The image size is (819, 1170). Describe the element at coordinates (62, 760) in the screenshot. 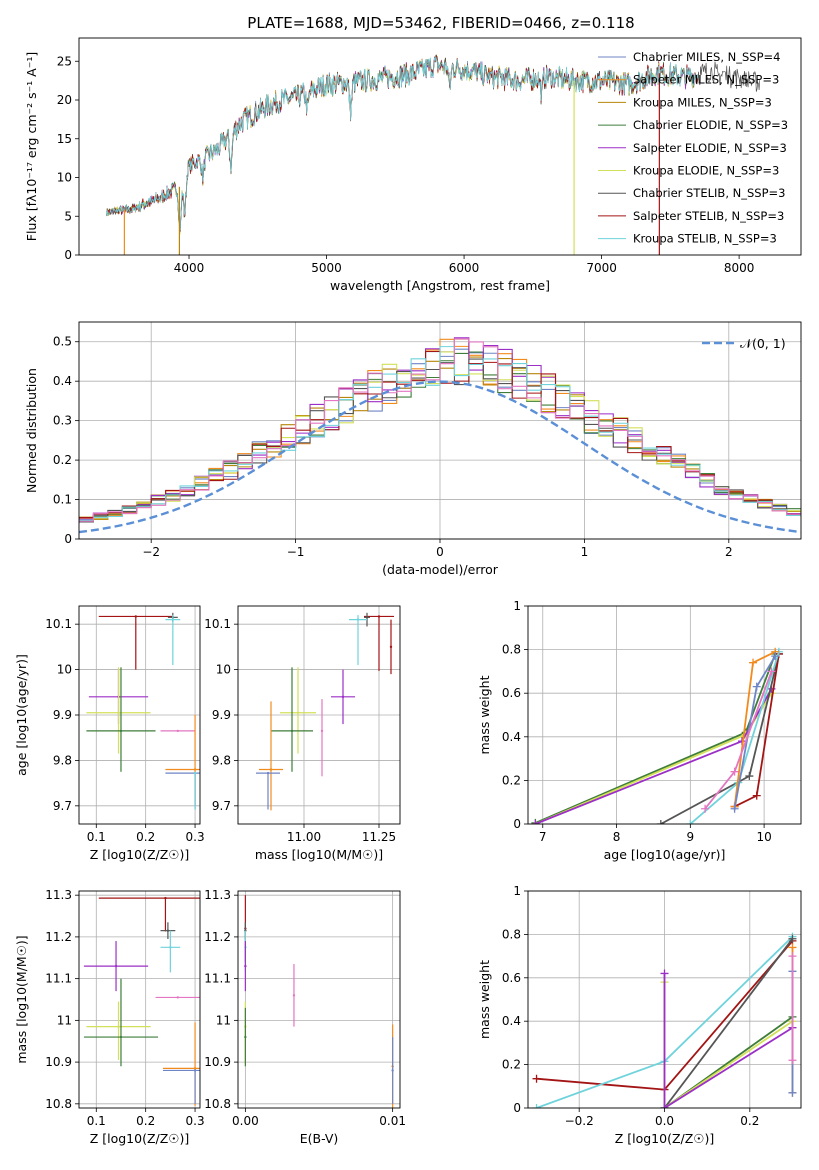

I see `y-tick-label: 9.8` at that location.